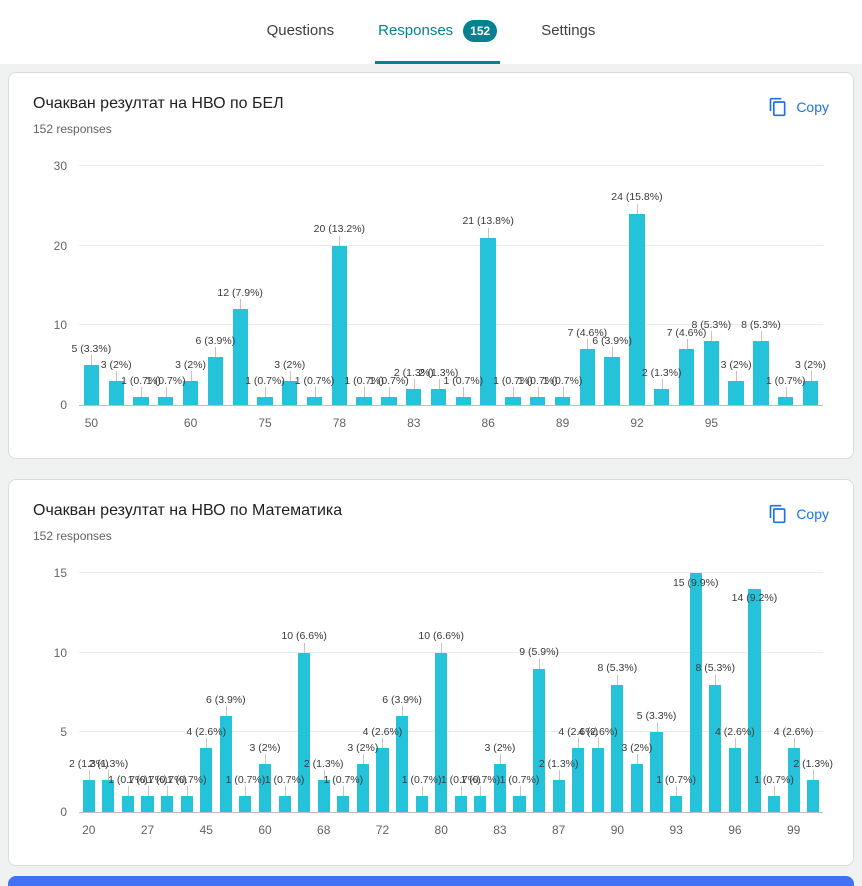 The width and height of the screenshot is (862, 886). I want to click on responses-count-text: 152 responses, so click(72, 536).